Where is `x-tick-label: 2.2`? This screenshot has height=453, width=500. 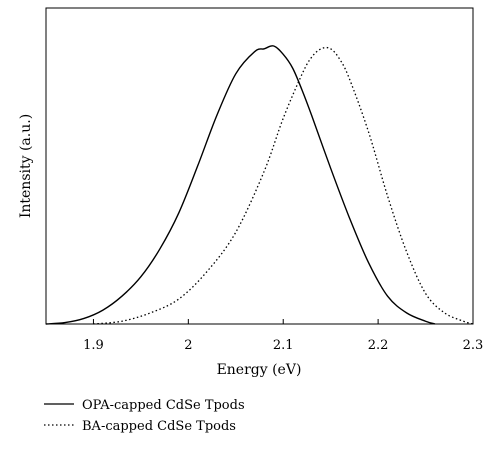
x-tick-label: 2.2 is located at coordinates (378, 345).